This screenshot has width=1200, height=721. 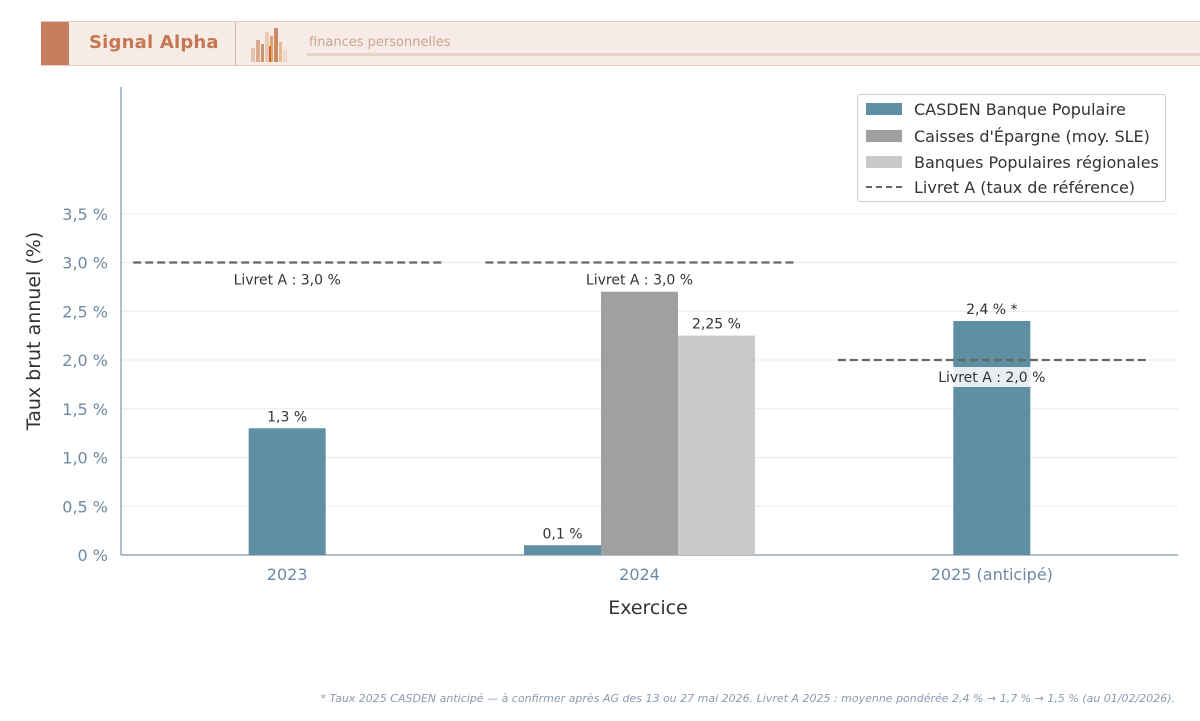 I want to click on y-tick-label: 1,5 %, so click(x=85, y=409).